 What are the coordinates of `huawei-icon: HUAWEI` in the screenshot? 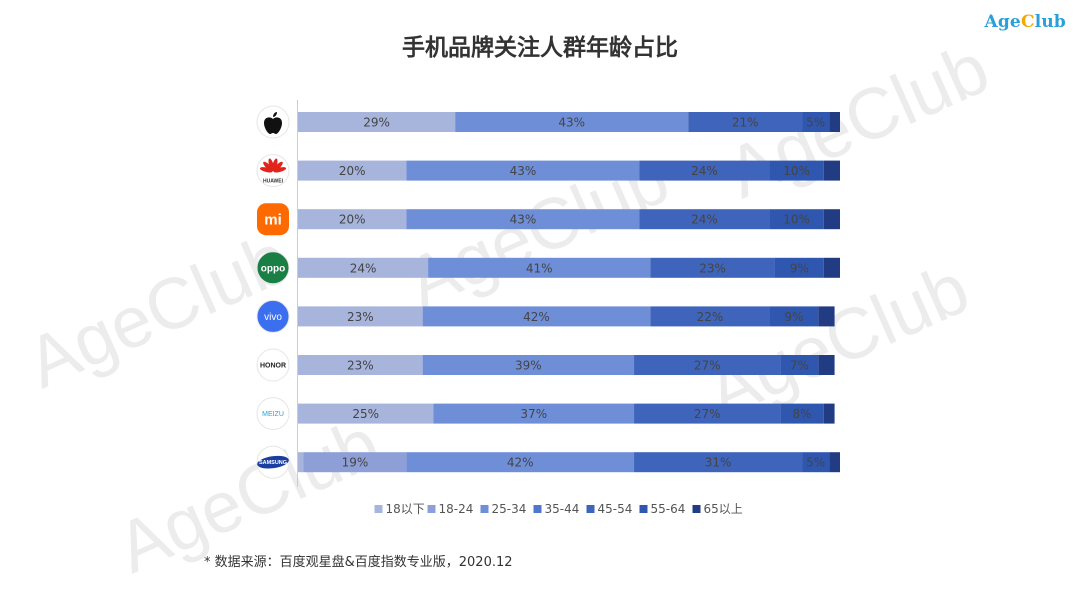 It's located at (273, 171).